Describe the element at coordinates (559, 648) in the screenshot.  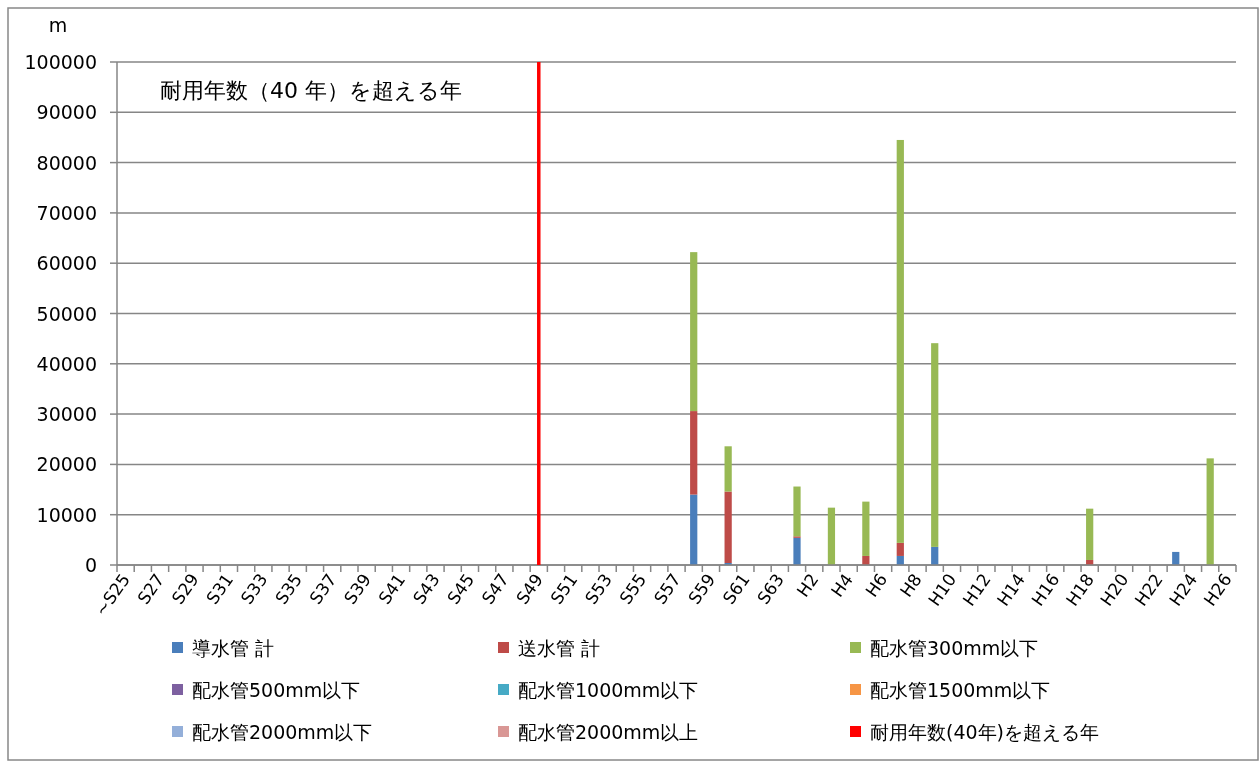
I see `legend-label: 送水管 計` at that location.